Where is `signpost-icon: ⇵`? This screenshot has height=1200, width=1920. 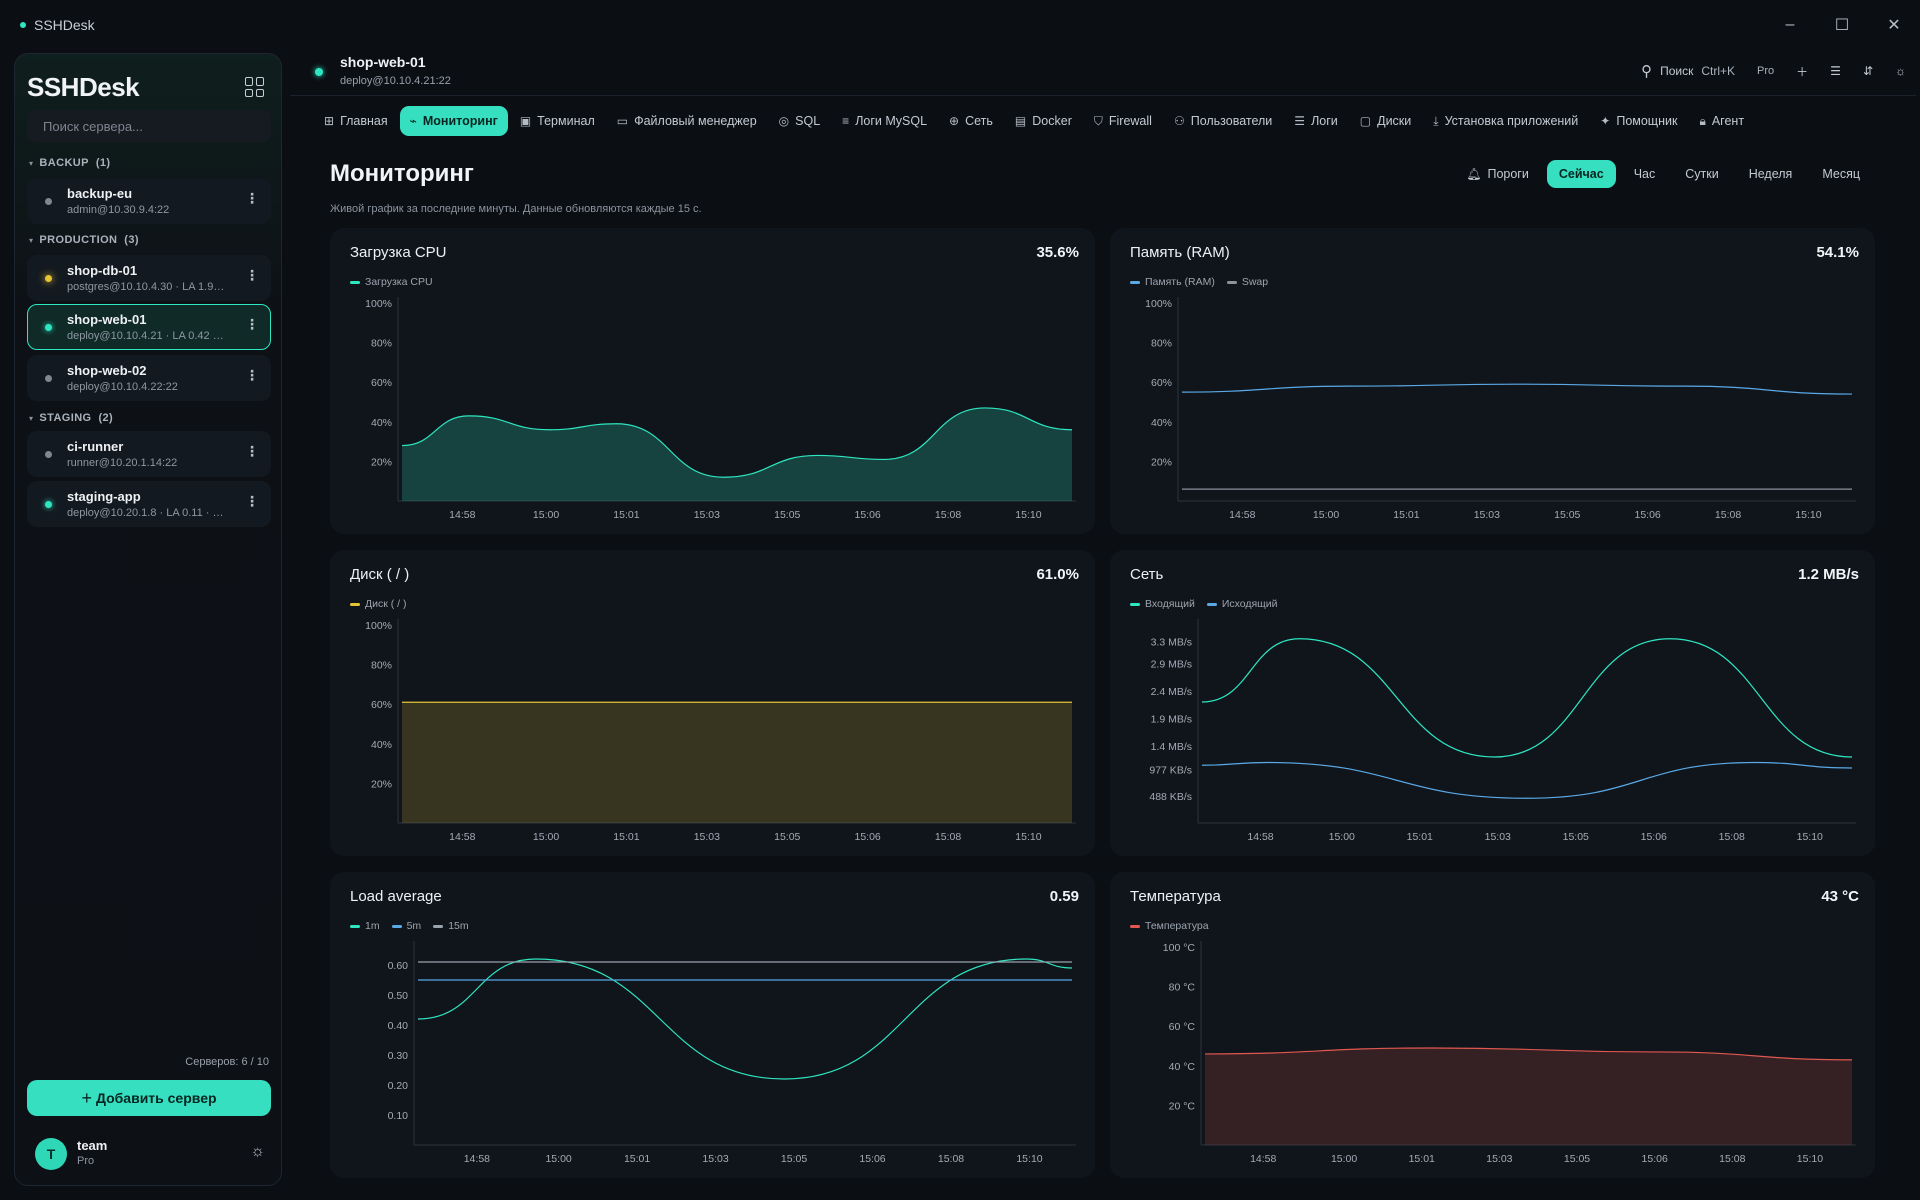 signpost-icon: ⇵ is located at coordinates (1867, 71).